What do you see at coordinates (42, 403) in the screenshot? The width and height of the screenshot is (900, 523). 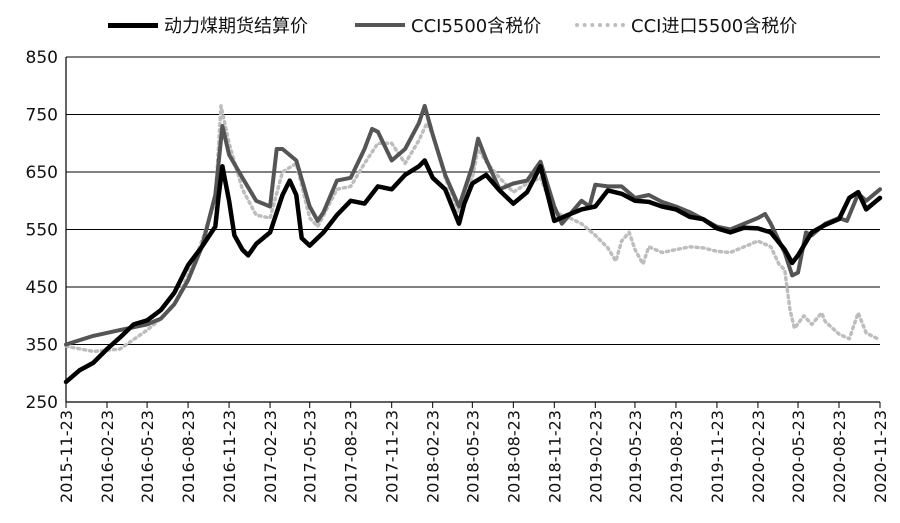 I see `y-tick-label-250: 250` at bounding box center [42, 403].